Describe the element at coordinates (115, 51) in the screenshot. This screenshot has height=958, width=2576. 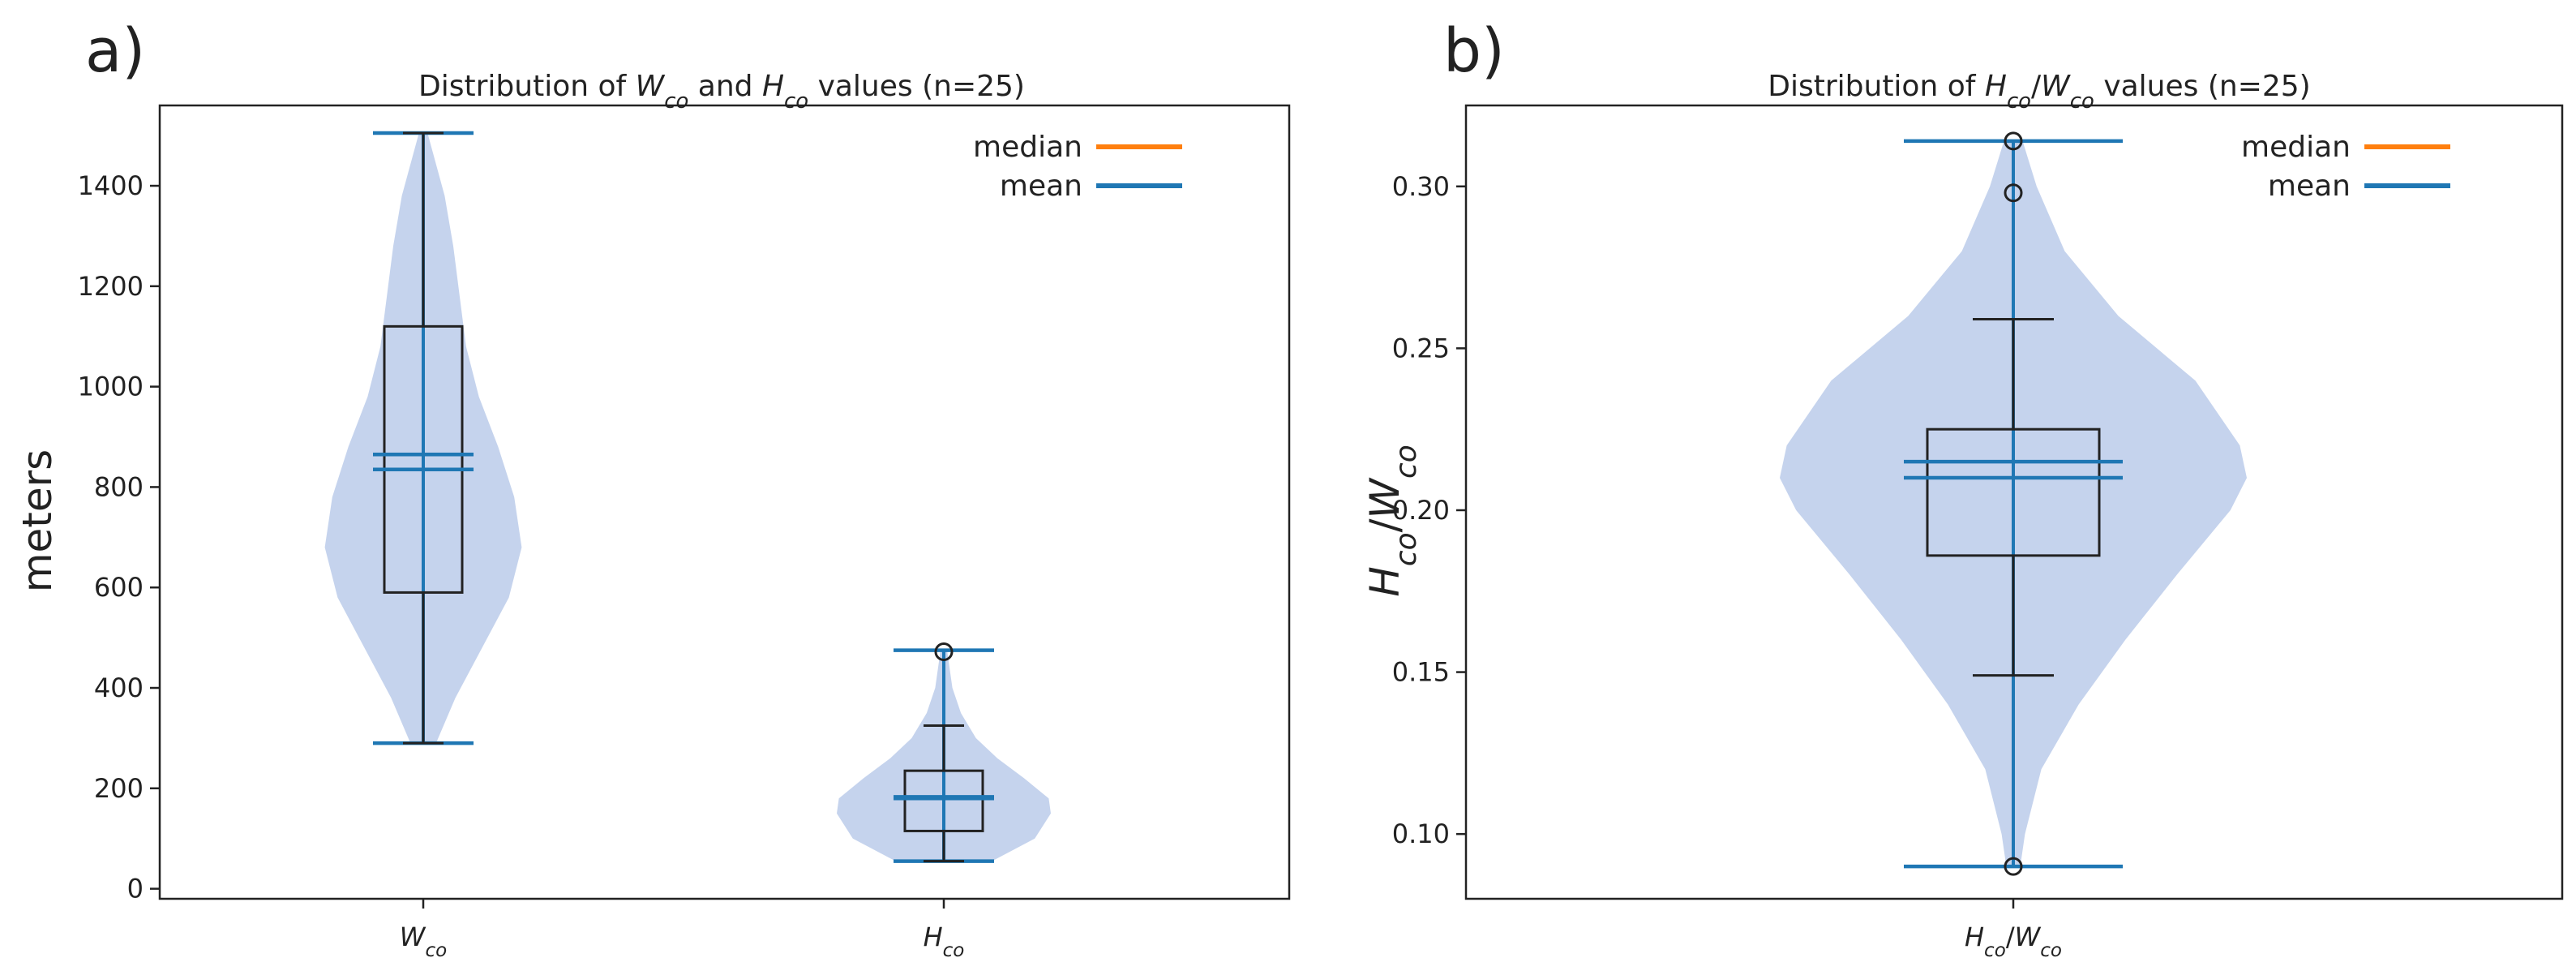
I see `panel-a-label: a)` at that location.